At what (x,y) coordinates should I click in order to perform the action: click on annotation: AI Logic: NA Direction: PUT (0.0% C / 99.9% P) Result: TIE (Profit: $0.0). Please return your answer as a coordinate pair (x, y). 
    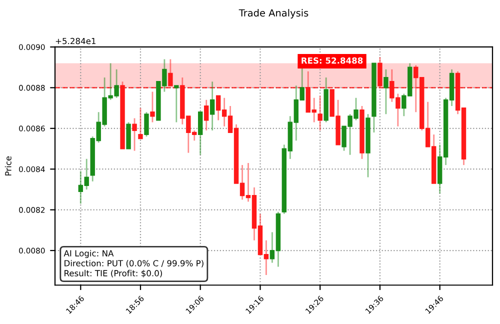
    Looking at the image, I should click on (134, 264).